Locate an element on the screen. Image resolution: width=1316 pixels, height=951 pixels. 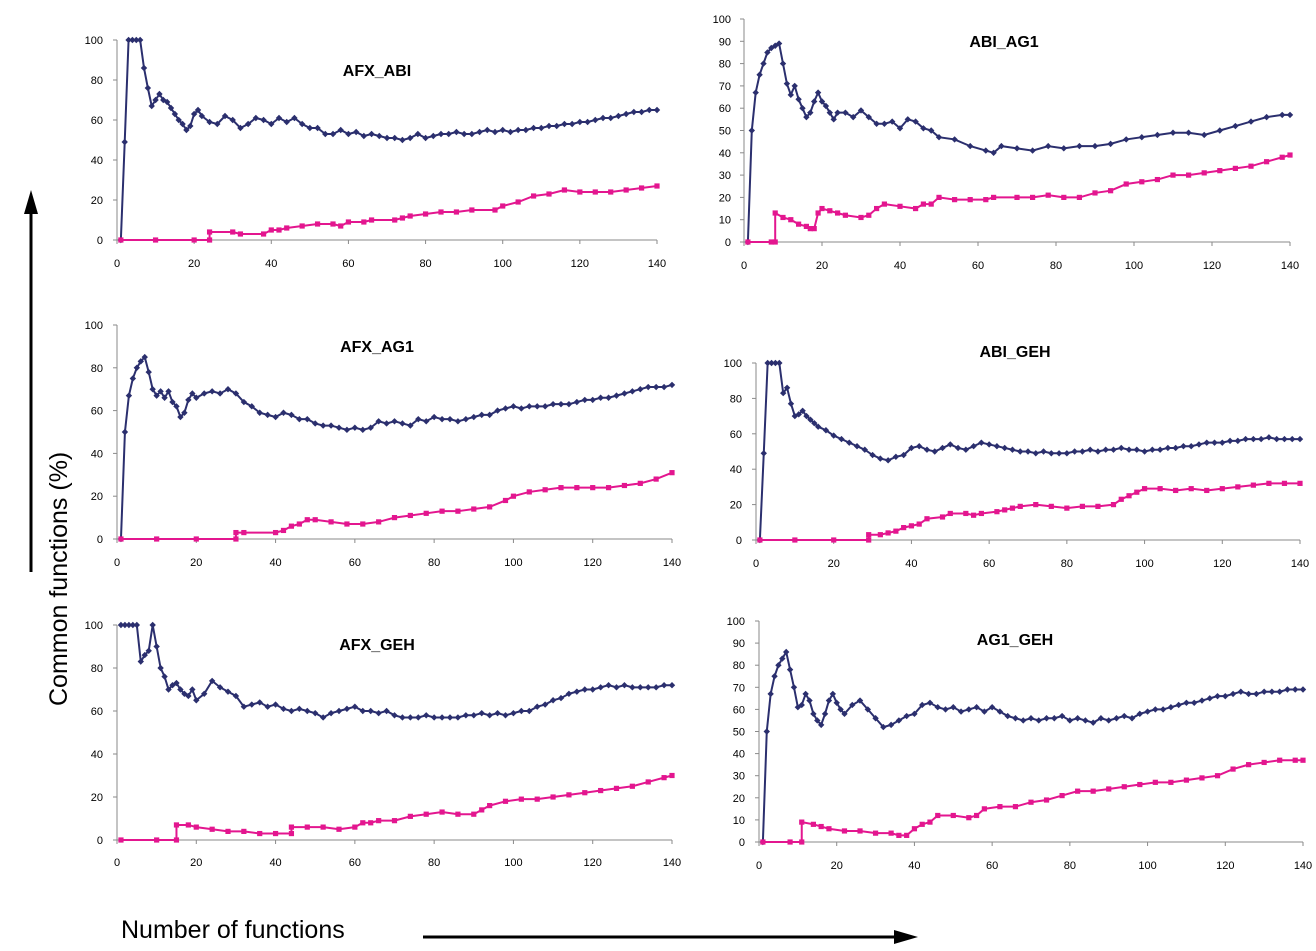
y-tick-label: 10 is located at coordinates (739, 821).